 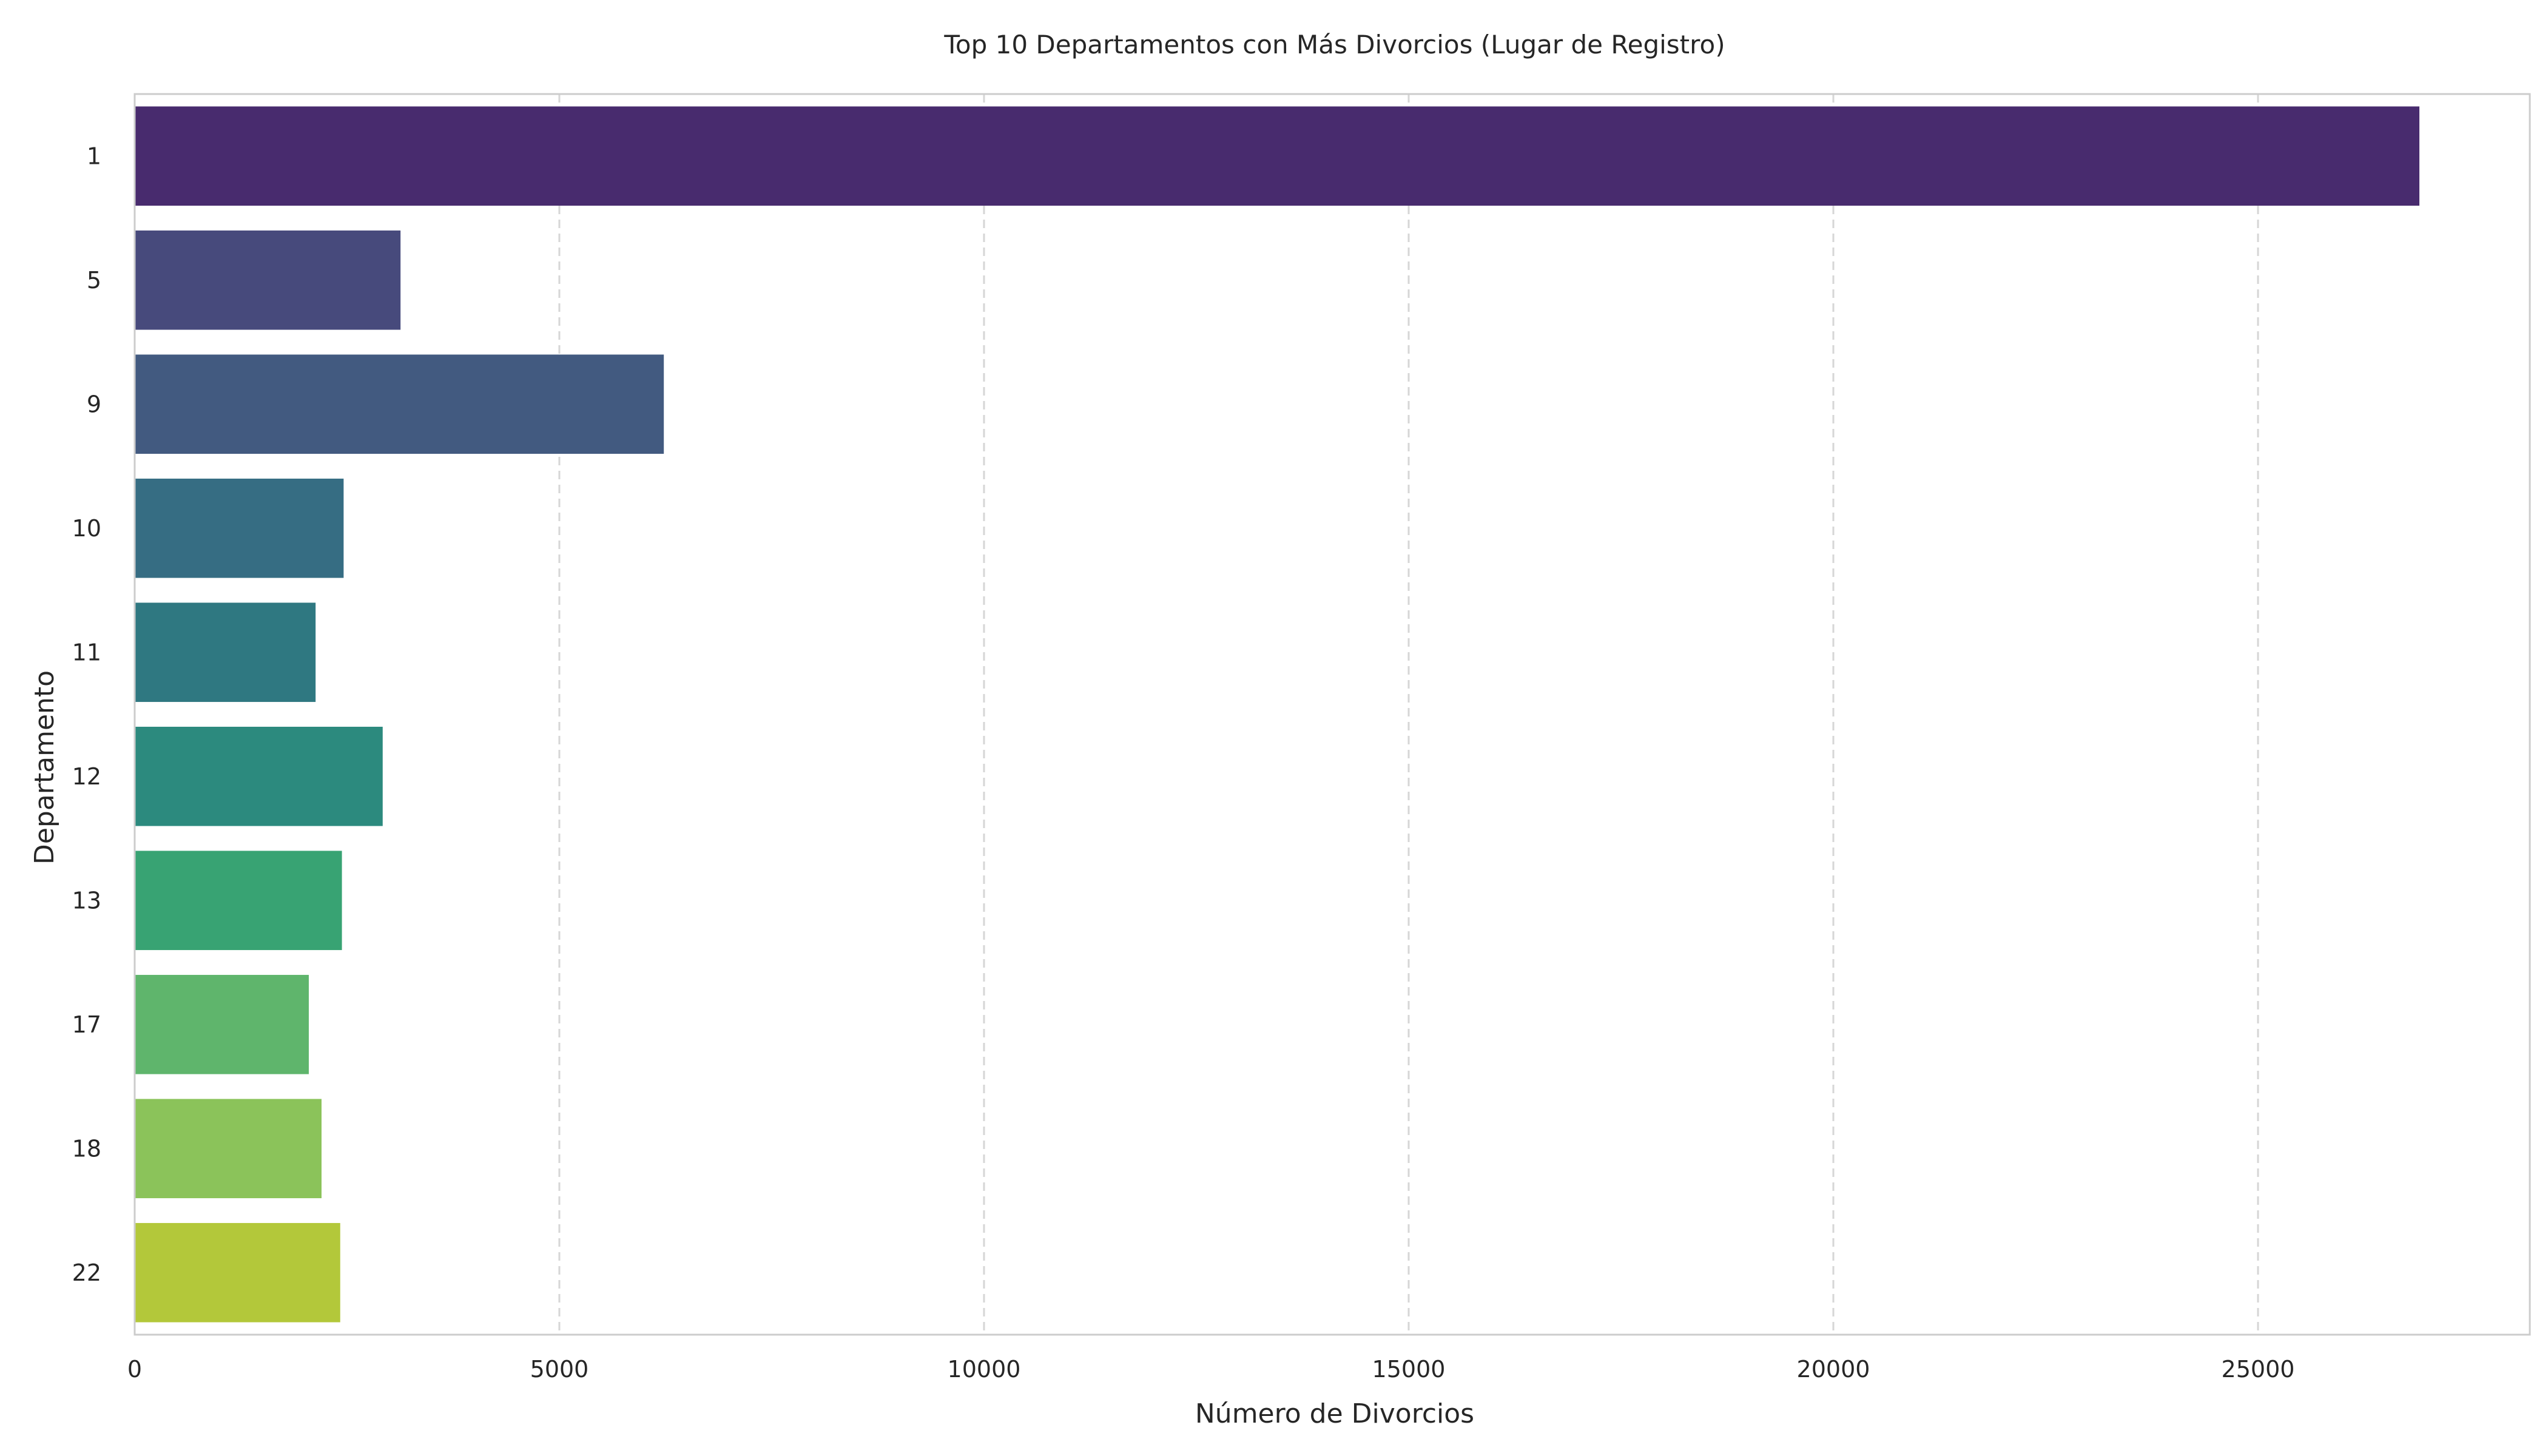 I want to click on x-tick-labels: 0 5000 10000 15000 20000 25000, so click(x=1211, y=1369).